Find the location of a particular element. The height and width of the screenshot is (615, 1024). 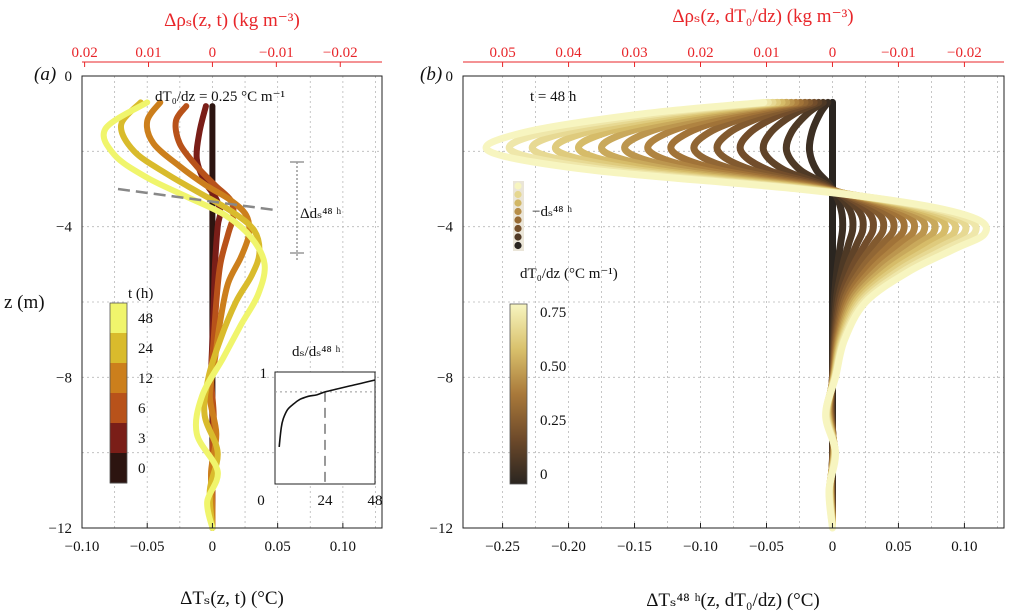

profile-t48 is located at coordinates (184, 315).